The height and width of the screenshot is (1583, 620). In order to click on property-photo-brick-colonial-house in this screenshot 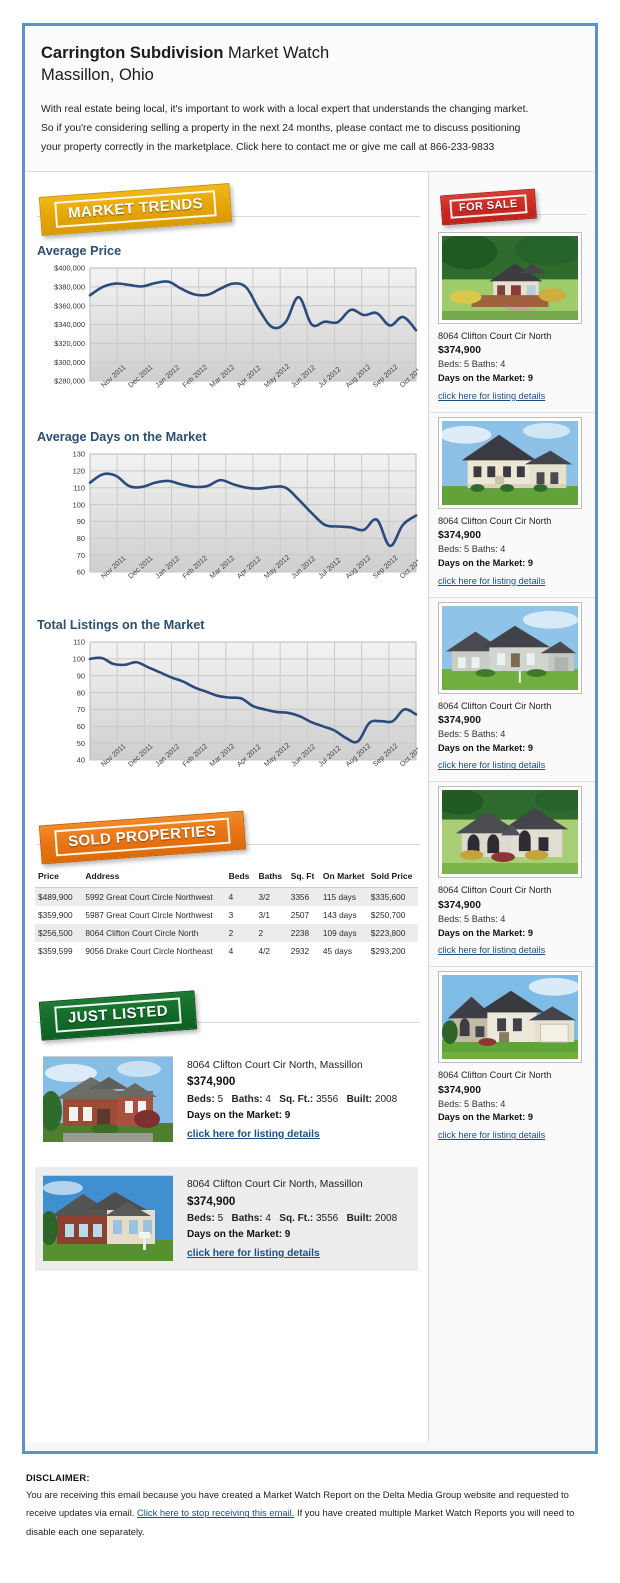, I will do `click(108, 1098)`.